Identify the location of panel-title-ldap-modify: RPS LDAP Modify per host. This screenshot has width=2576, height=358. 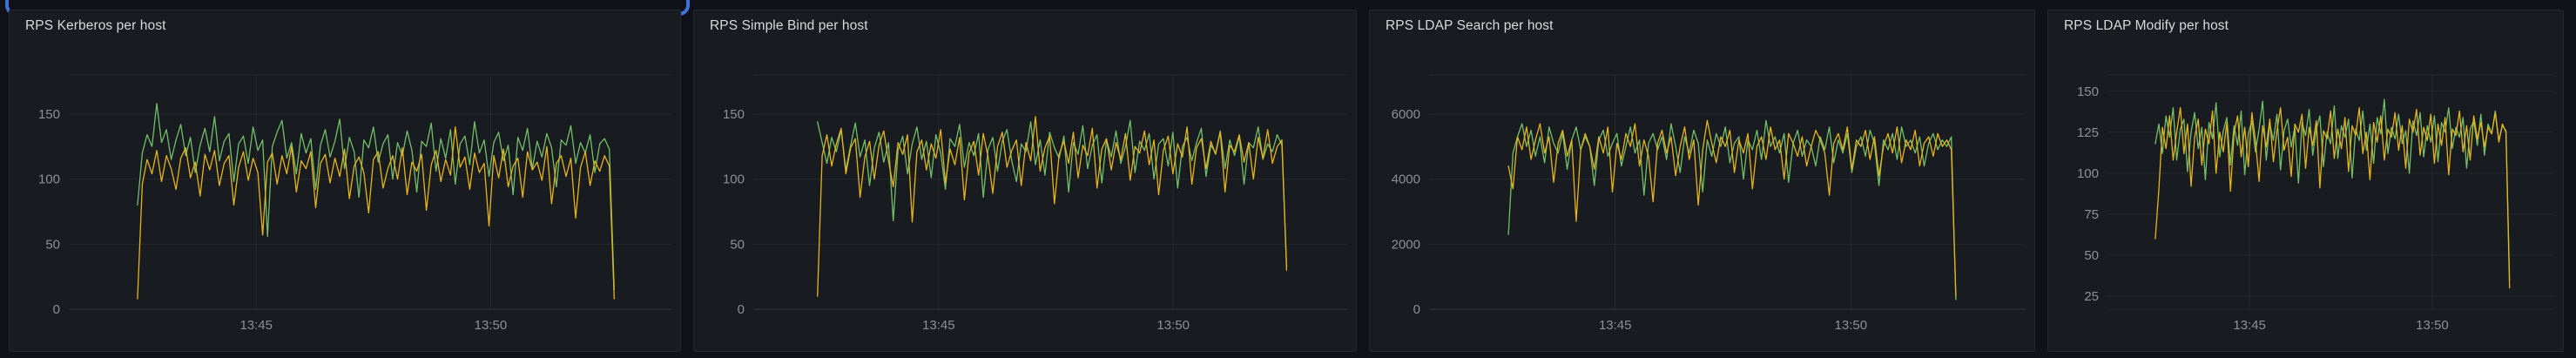
(2146, 26).